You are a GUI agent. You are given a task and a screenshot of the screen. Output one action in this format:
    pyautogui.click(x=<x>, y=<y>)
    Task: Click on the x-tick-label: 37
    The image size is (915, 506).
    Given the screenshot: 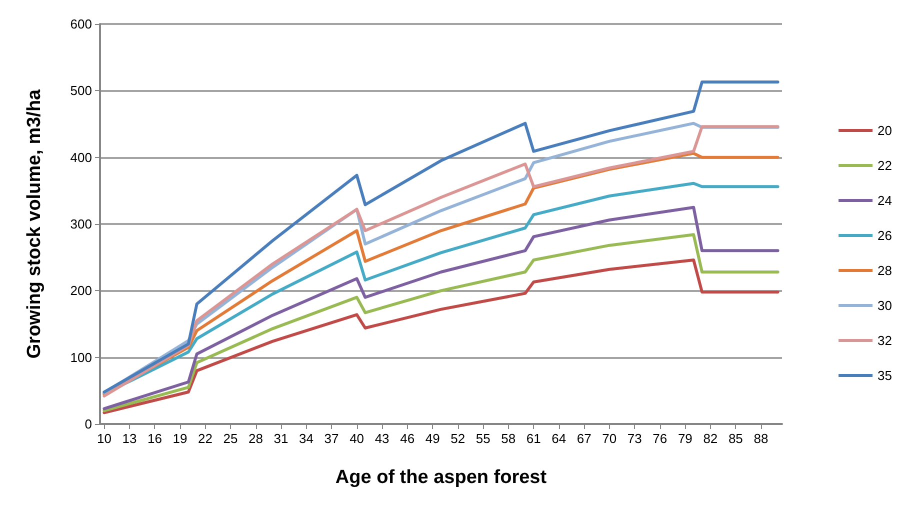 What is the action you would take?
    pyautogui.click(x=331, y=438)
    